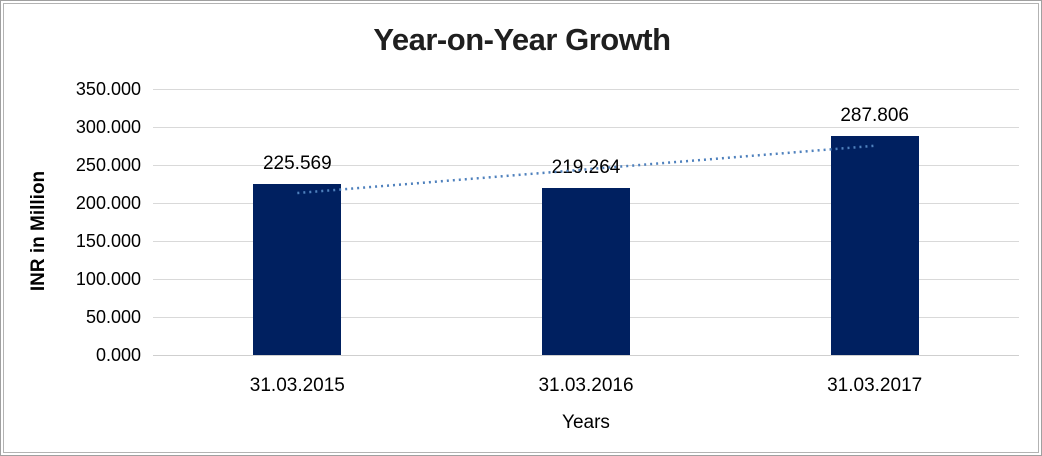 Image resolution: width=1042 pixels, height=456 pixels. I want to click on y-tick-label: 0.000, so click(118, 355).